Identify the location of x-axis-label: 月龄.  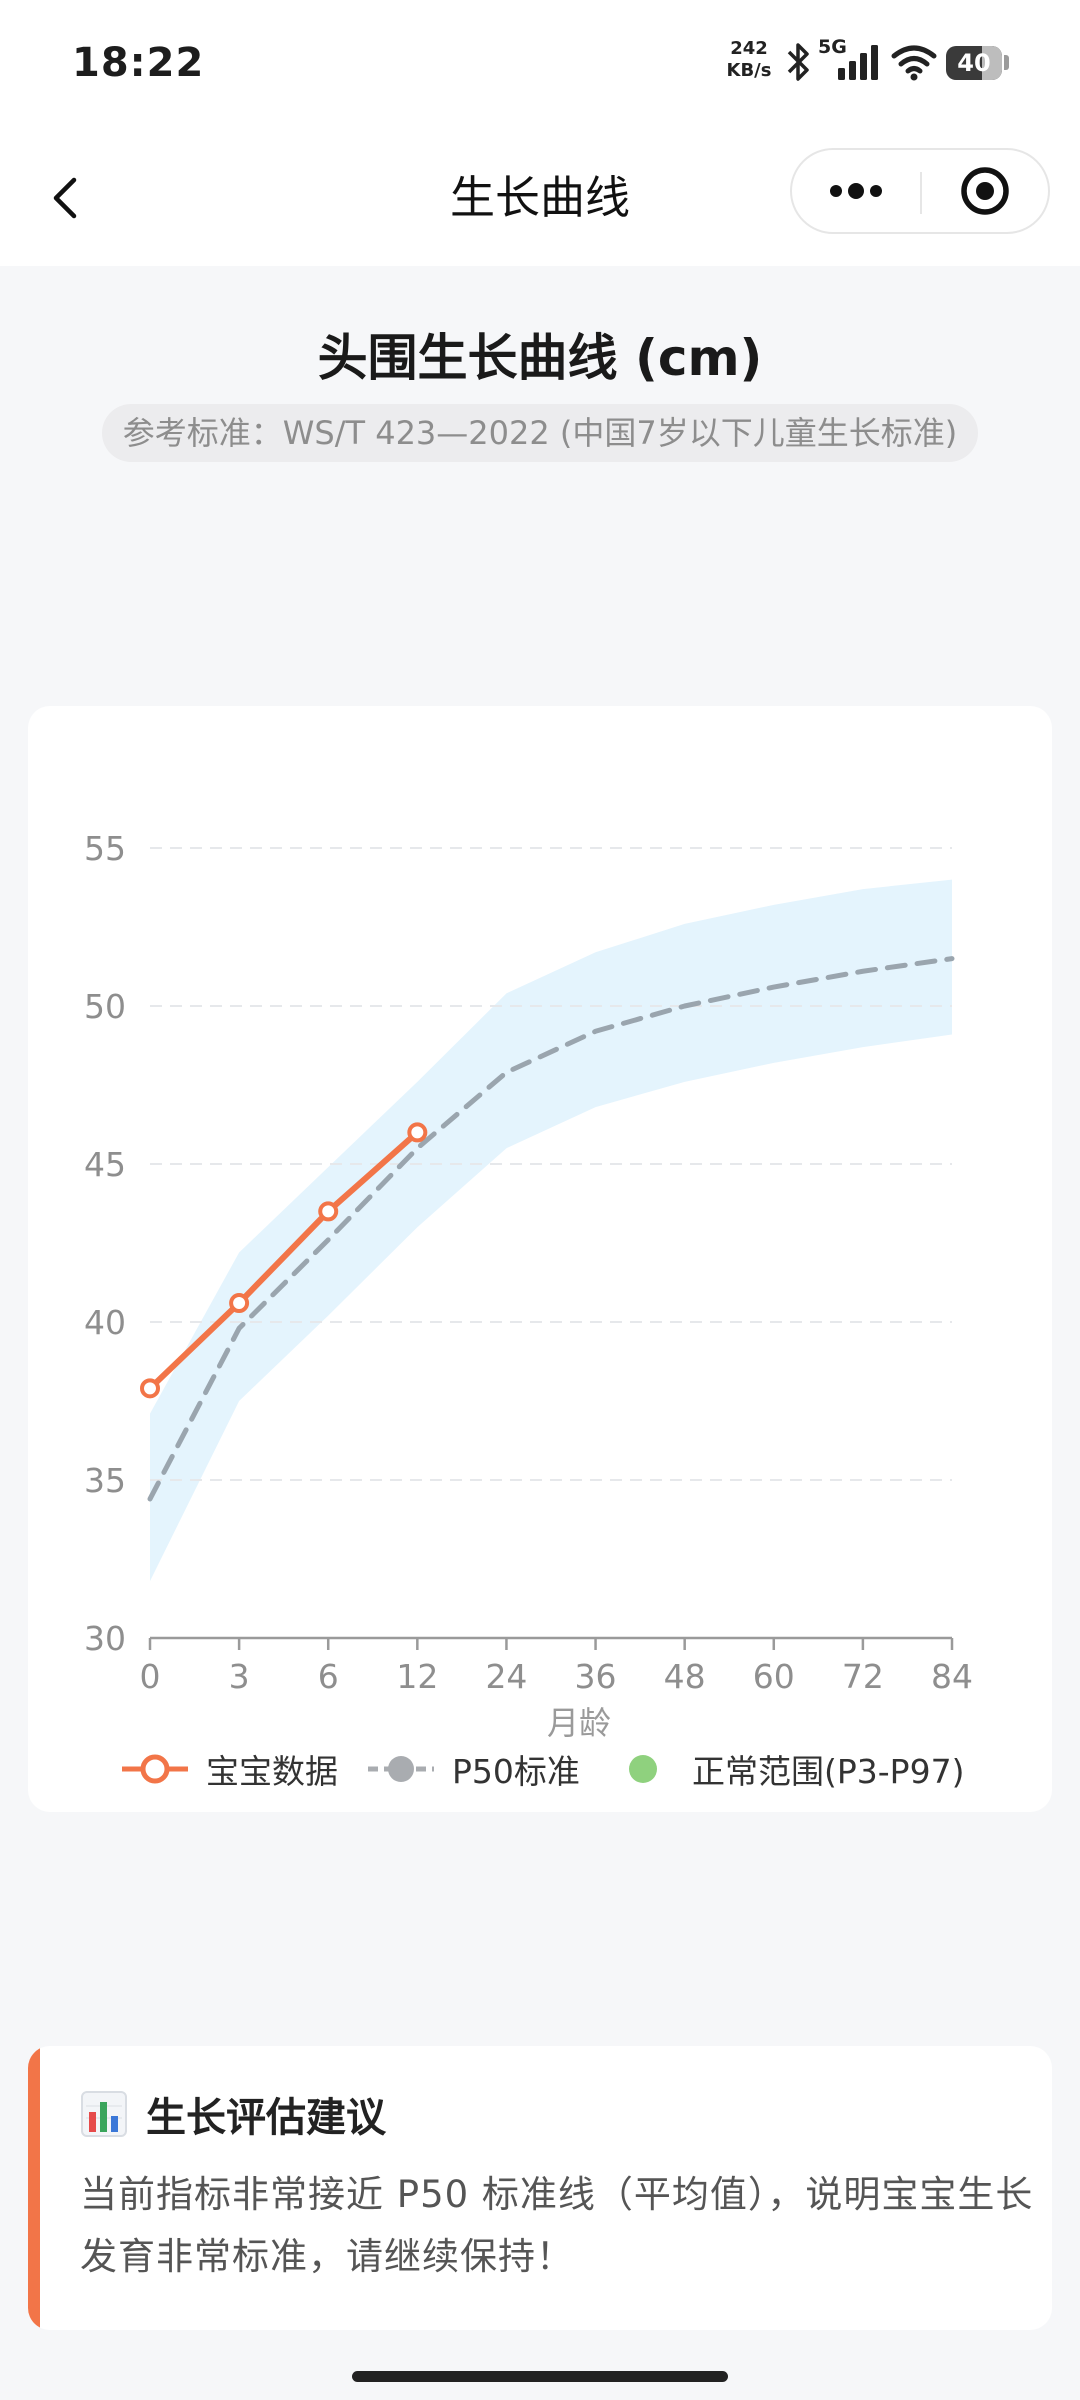
(579, 1723).